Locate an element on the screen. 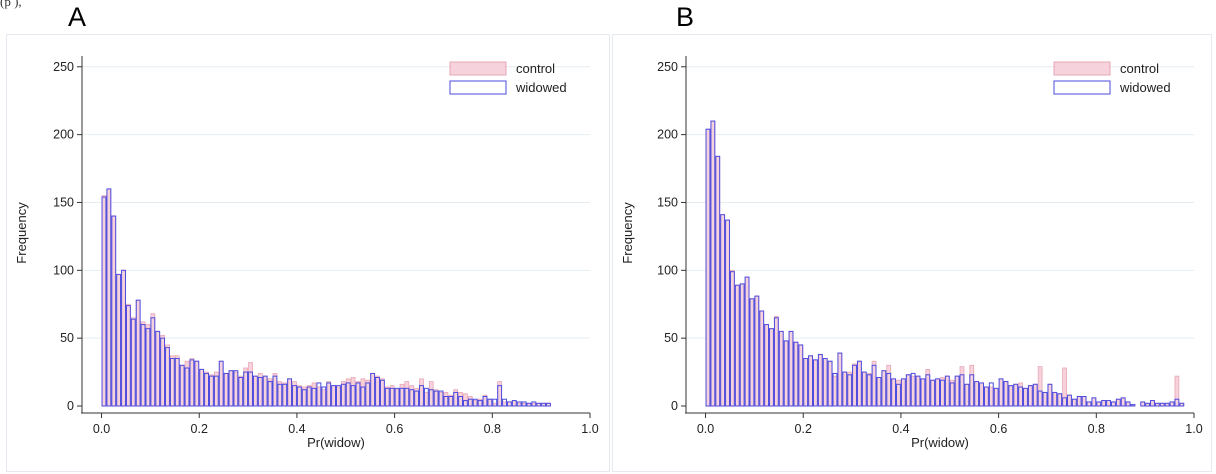  cropped-caption-text: (p ), is located at coordinates (11, 4).